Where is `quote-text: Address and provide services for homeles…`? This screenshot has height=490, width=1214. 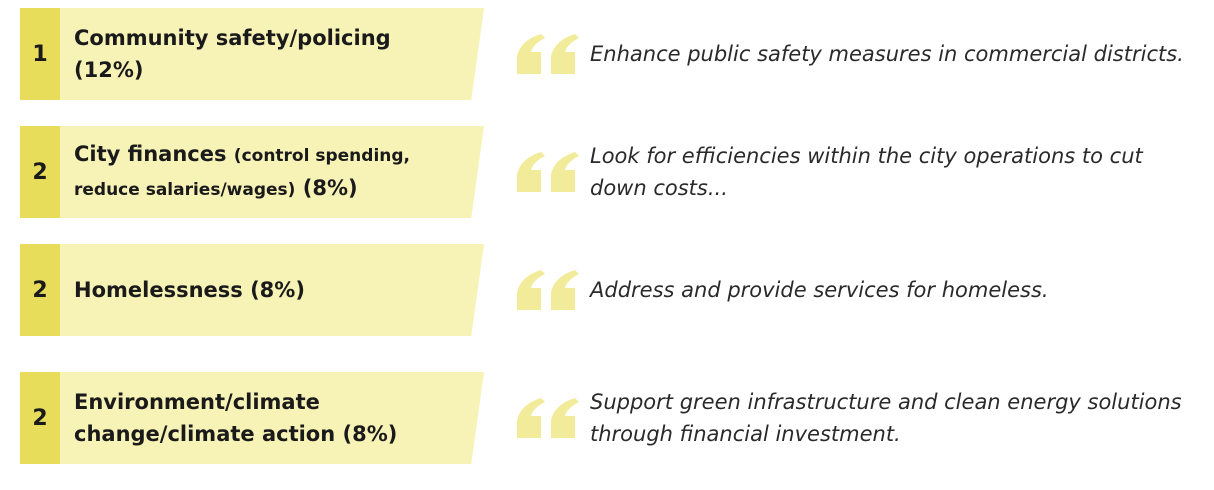 quote-text: Address and provide services for homeles… is located at coordinates (819, 290).